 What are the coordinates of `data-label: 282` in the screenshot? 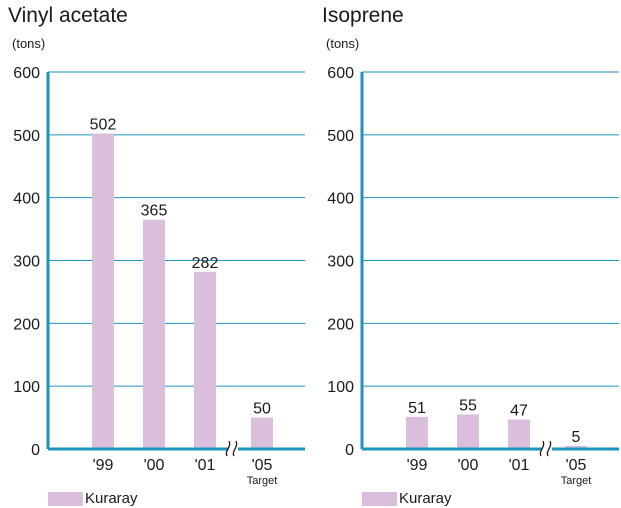 It's located at (205, 263).